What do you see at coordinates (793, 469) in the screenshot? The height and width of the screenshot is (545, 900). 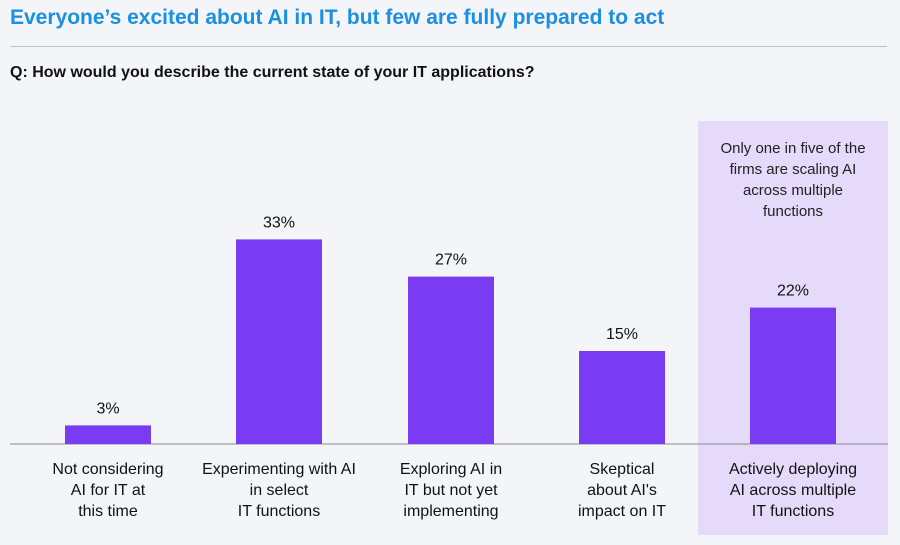 I see `category-label-line: Actively deploying` at bounding box center [793, 469].